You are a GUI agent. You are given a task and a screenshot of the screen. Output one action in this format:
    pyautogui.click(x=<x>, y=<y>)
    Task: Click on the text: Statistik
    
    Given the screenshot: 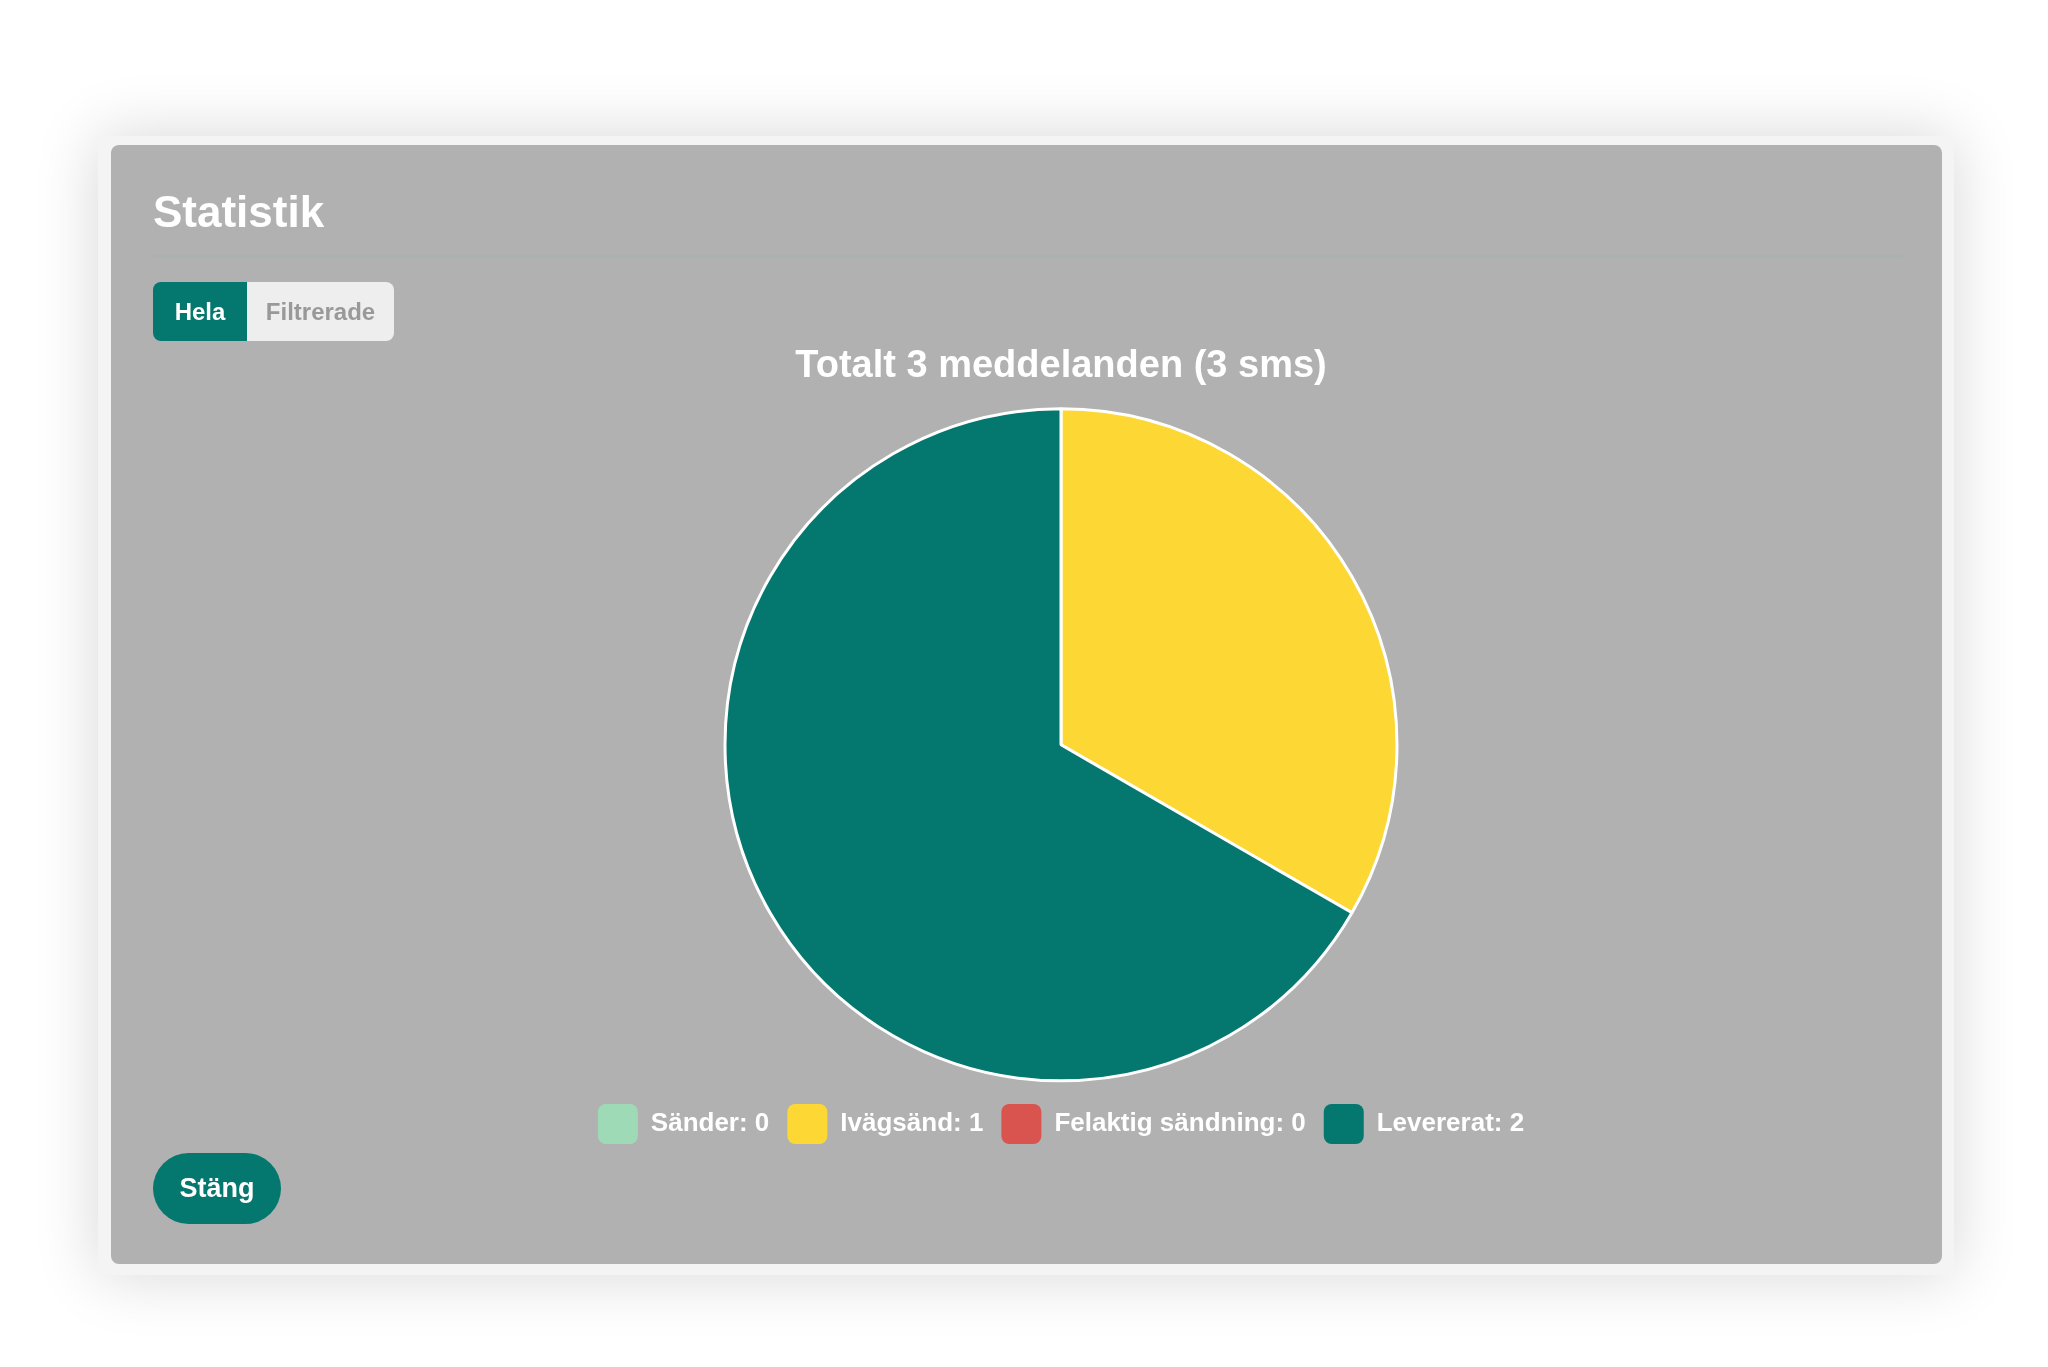 What is the action you would take?
    pyautogui.click(x=239, y=212)
    